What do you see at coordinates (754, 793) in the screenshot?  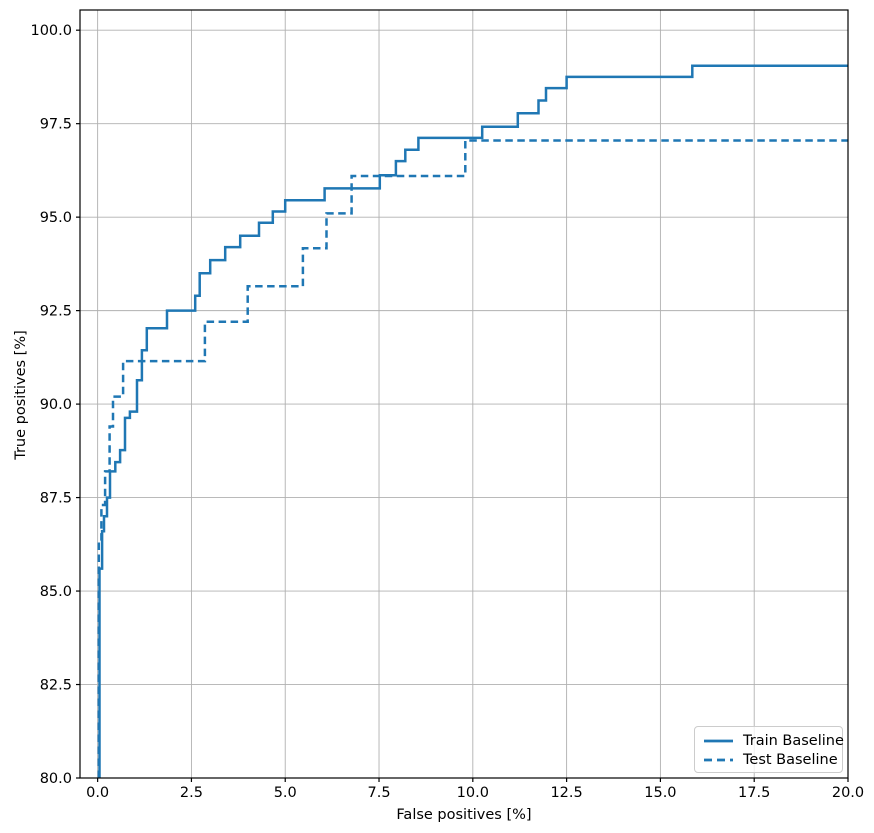 I see `x-tick-label: 17.5` at bounding box center [754, 793].